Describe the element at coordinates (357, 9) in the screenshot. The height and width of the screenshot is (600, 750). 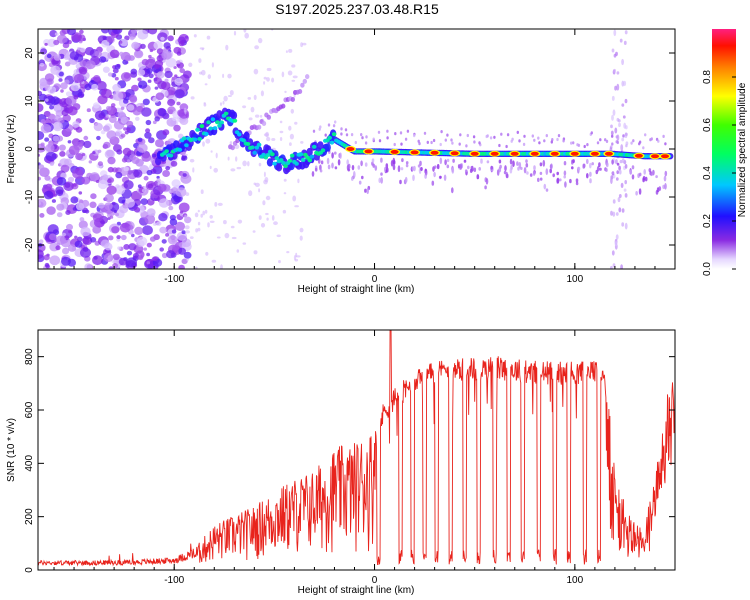
I see `chart-title: S197.2025.237.03.48.R15` at that location.